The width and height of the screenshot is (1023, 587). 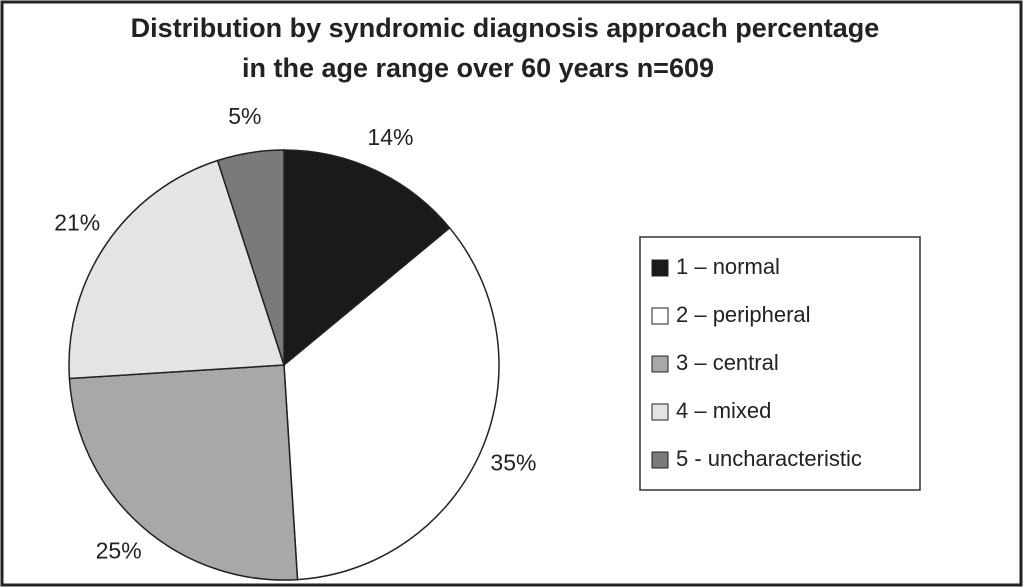 What do you see at coordinates (769, 458) in the screenshot?
I see `legend-label: 5 - uncharacteristic` at bounding box center [769, 458].